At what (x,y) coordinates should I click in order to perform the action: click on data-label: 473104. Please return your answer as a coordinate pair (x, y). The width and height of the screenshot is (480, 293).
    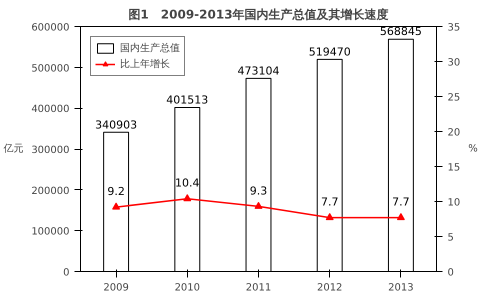
    Looking at the image, I should click on (259, 71).